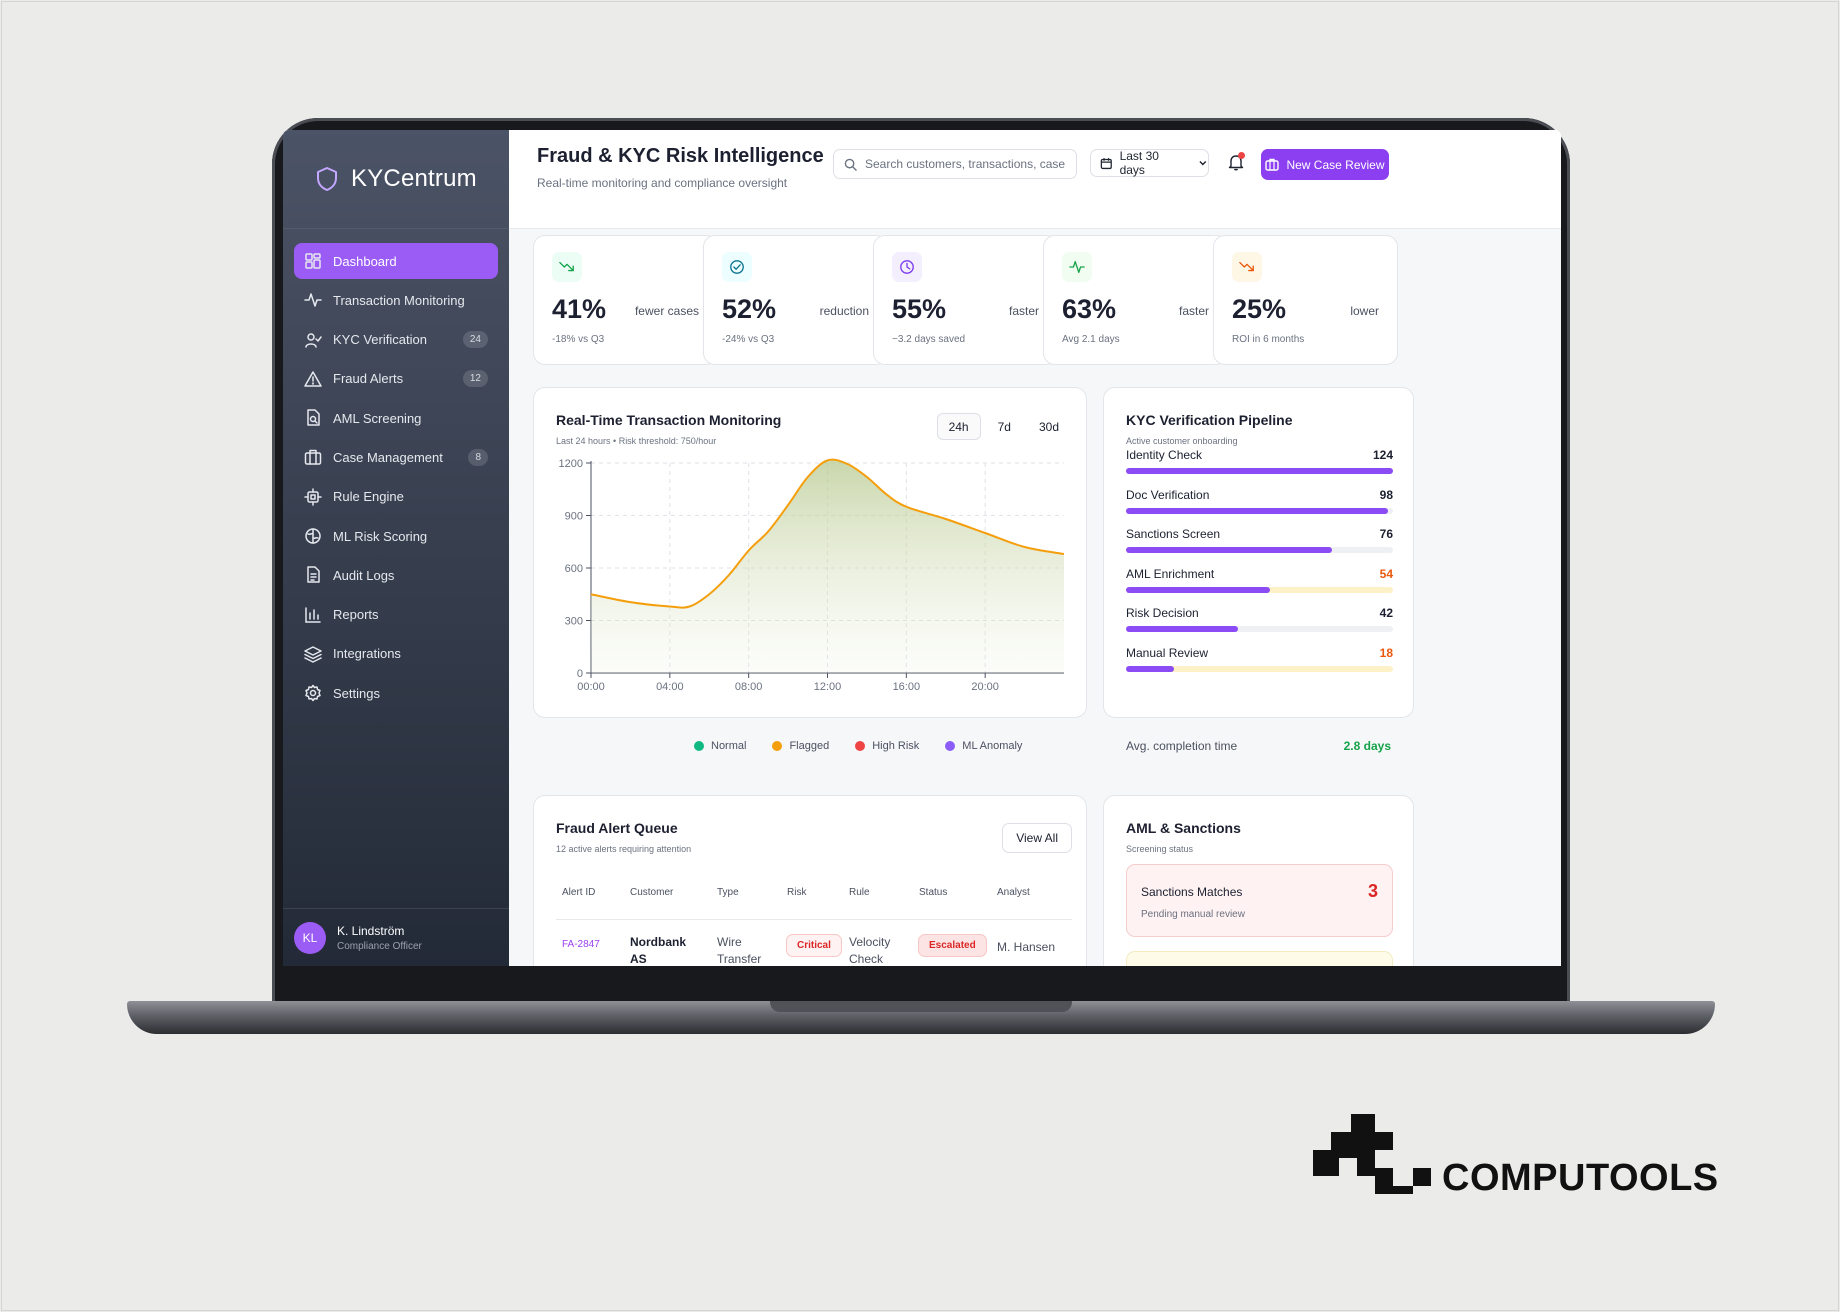  Describe the element at coordinates (377, 418) in the screenshot. I see `sidebar-item-label: AML Screening` at that location.